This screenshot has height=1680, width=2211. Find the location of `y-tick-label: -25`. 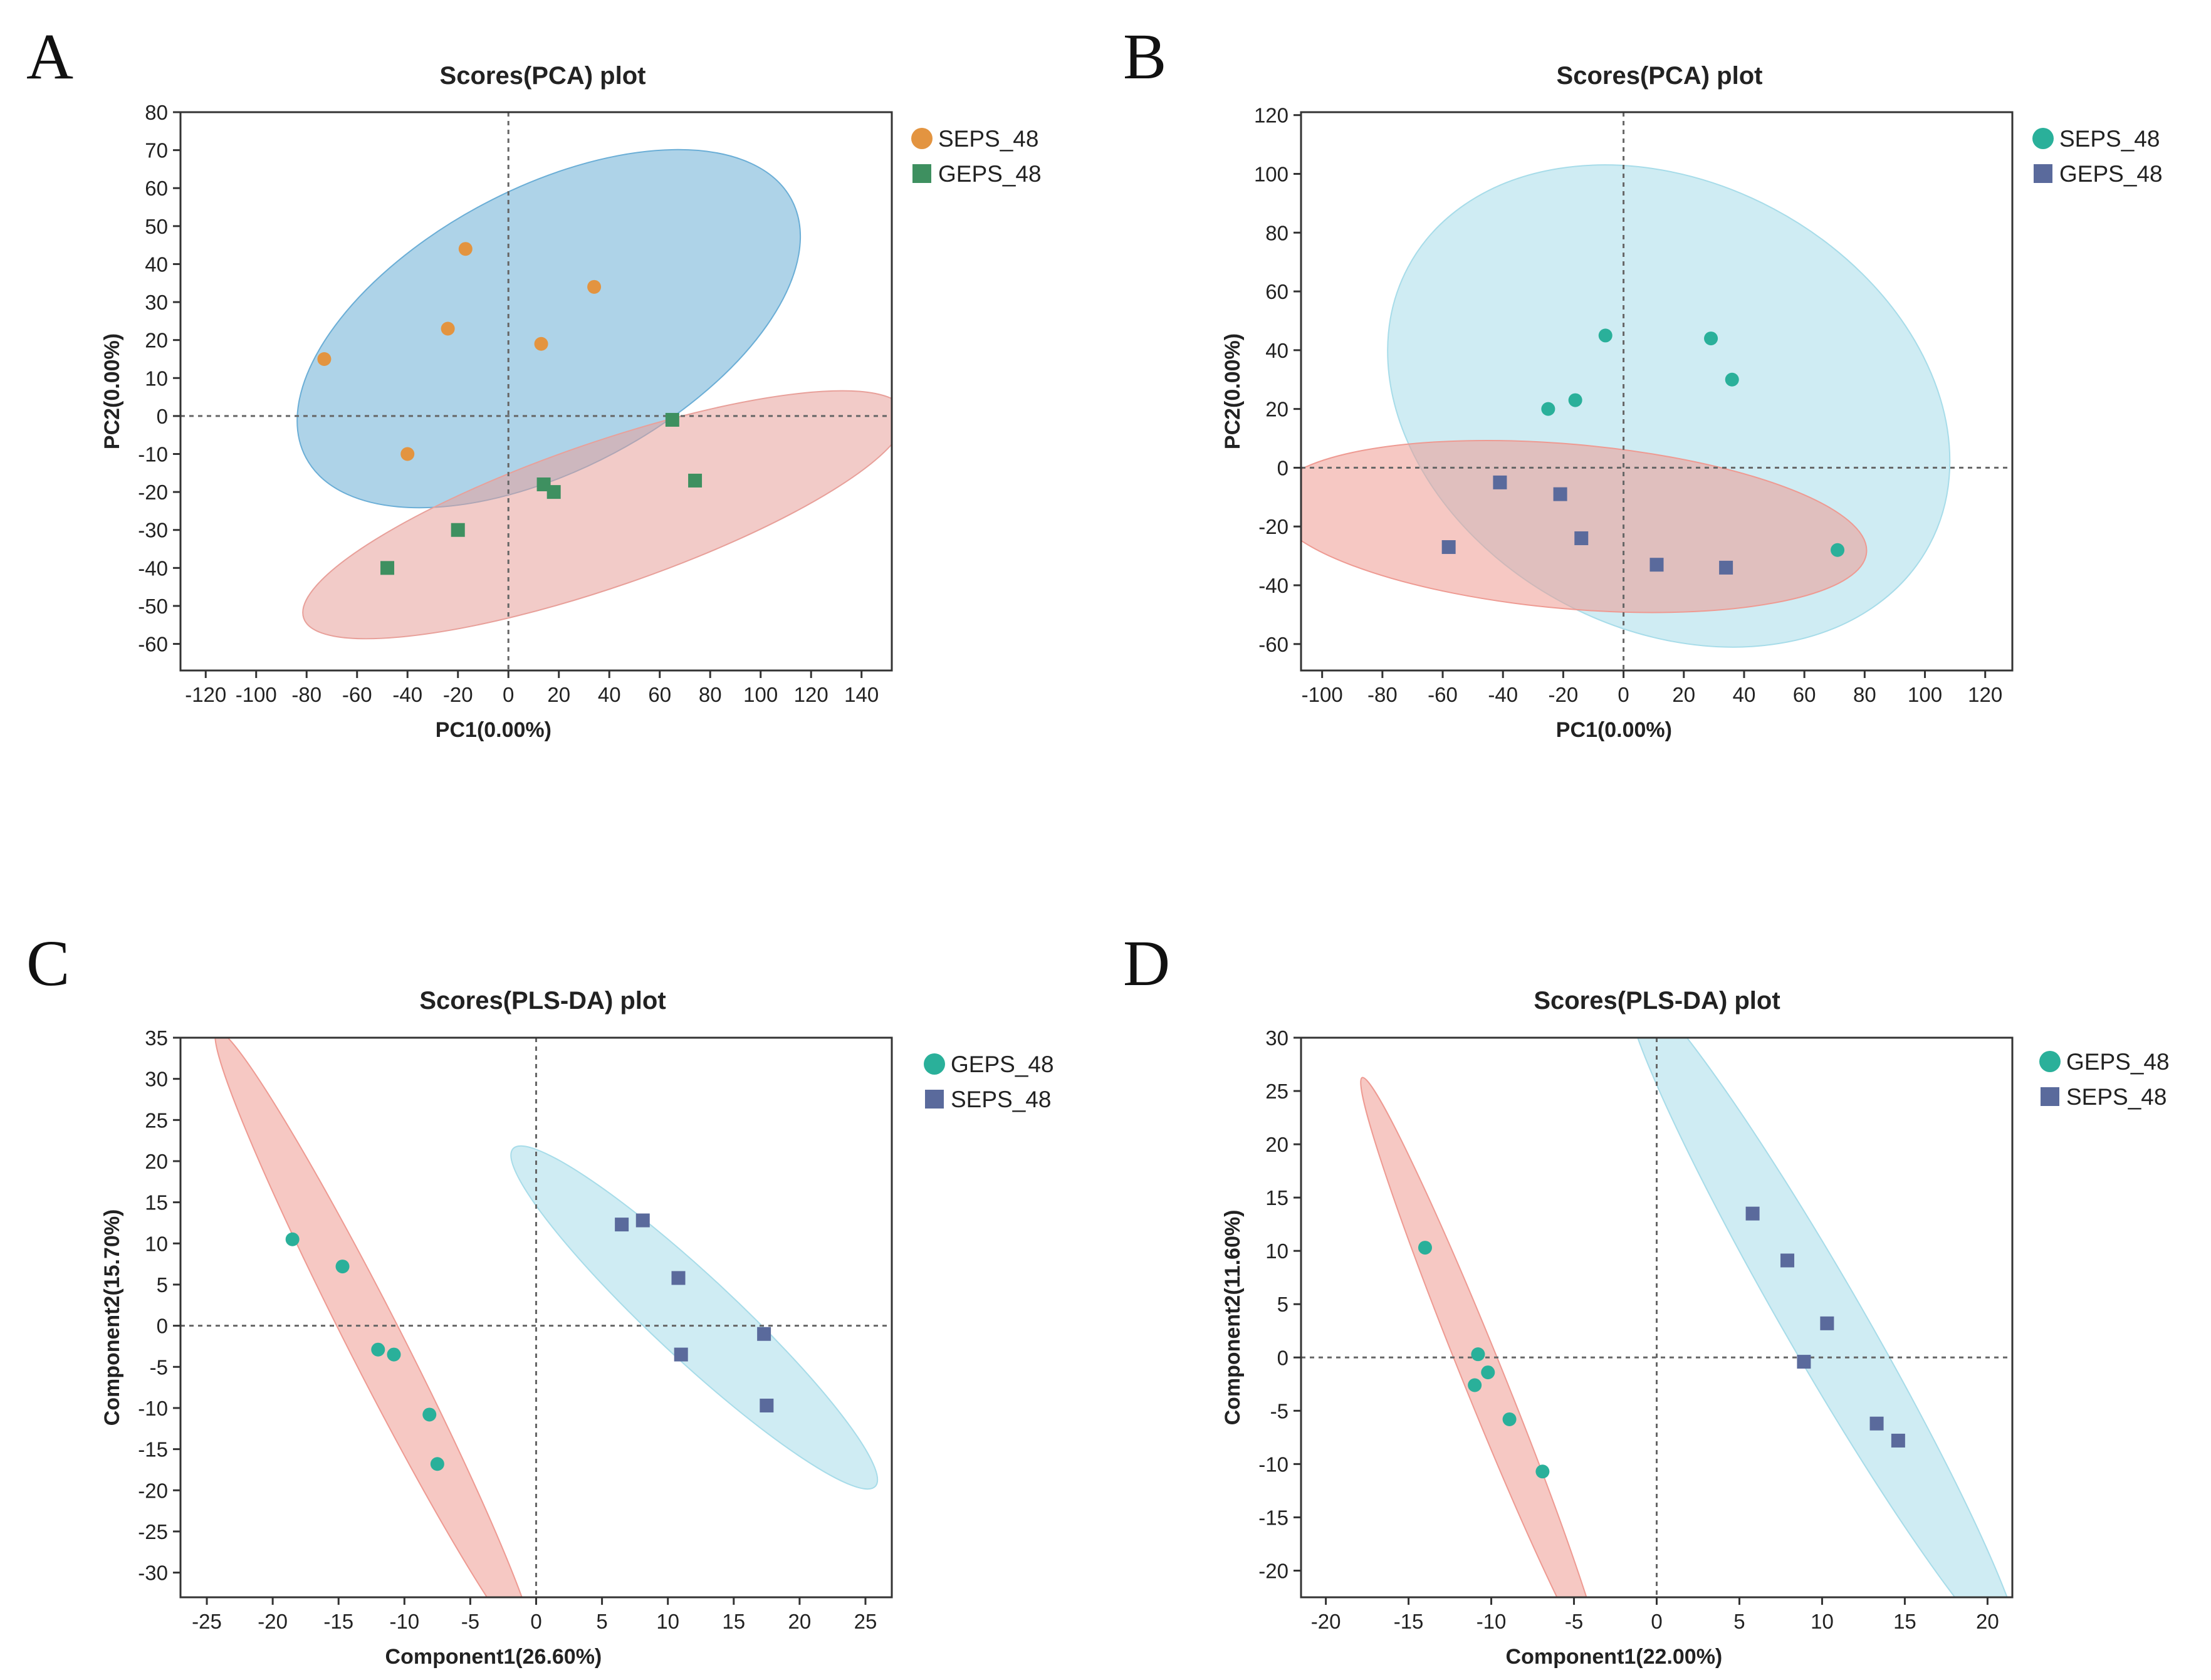

y-tick-label: -25 is located at coordinates (153, 1532).